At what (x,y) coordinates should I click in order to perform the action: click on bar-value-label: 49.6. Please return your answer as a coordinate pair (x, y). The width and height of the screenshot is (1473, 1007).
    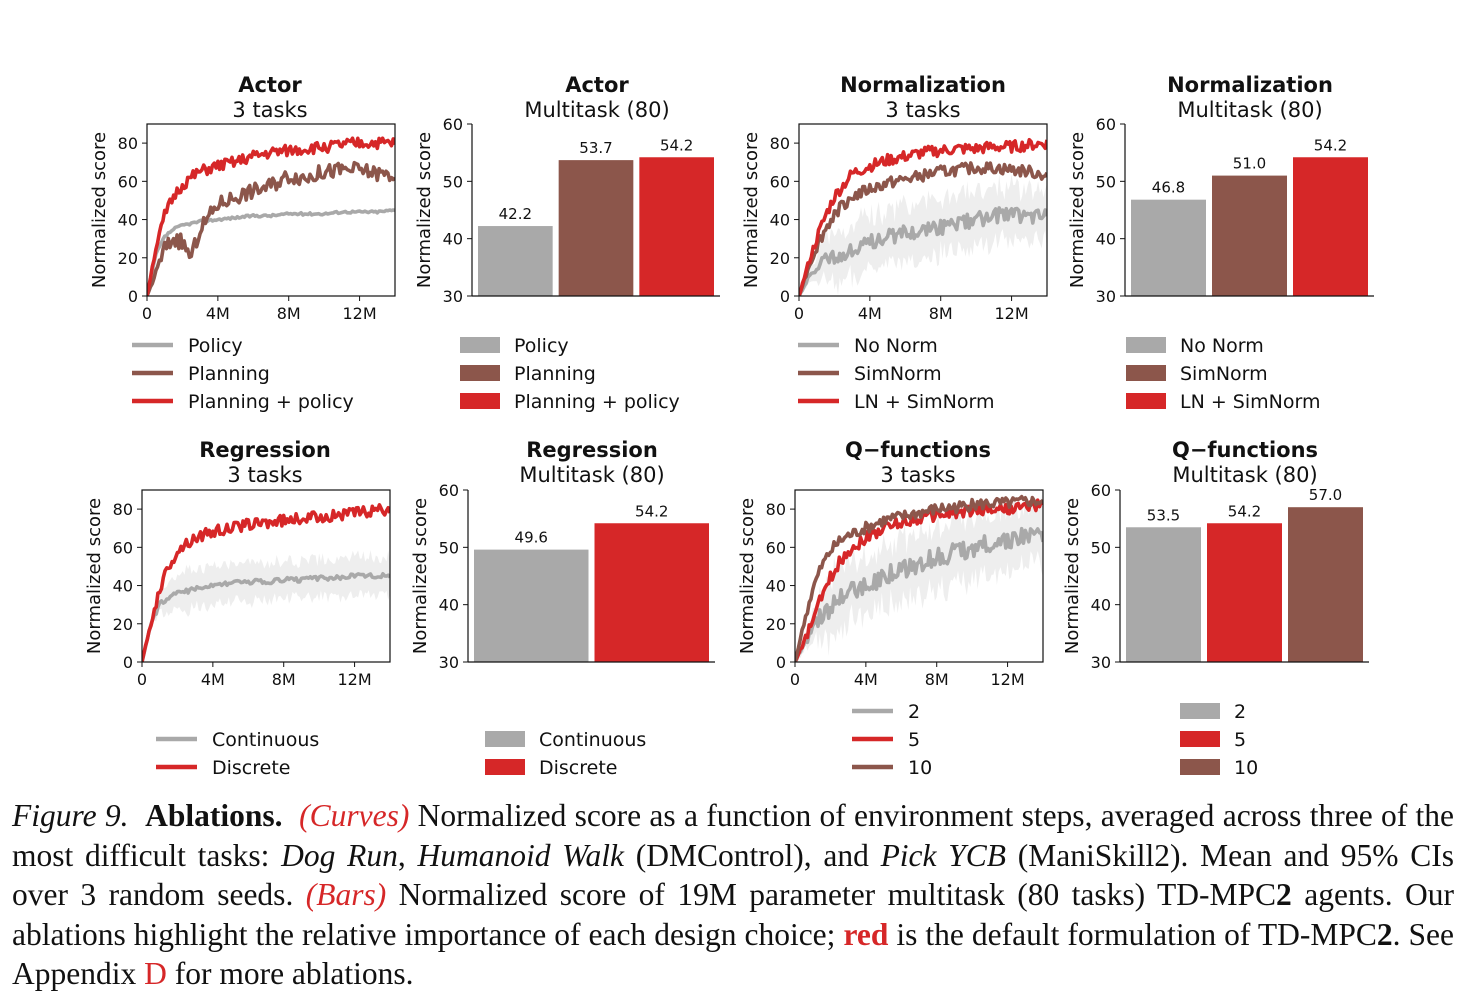
    Looking at the image, I should click on (531, 538).